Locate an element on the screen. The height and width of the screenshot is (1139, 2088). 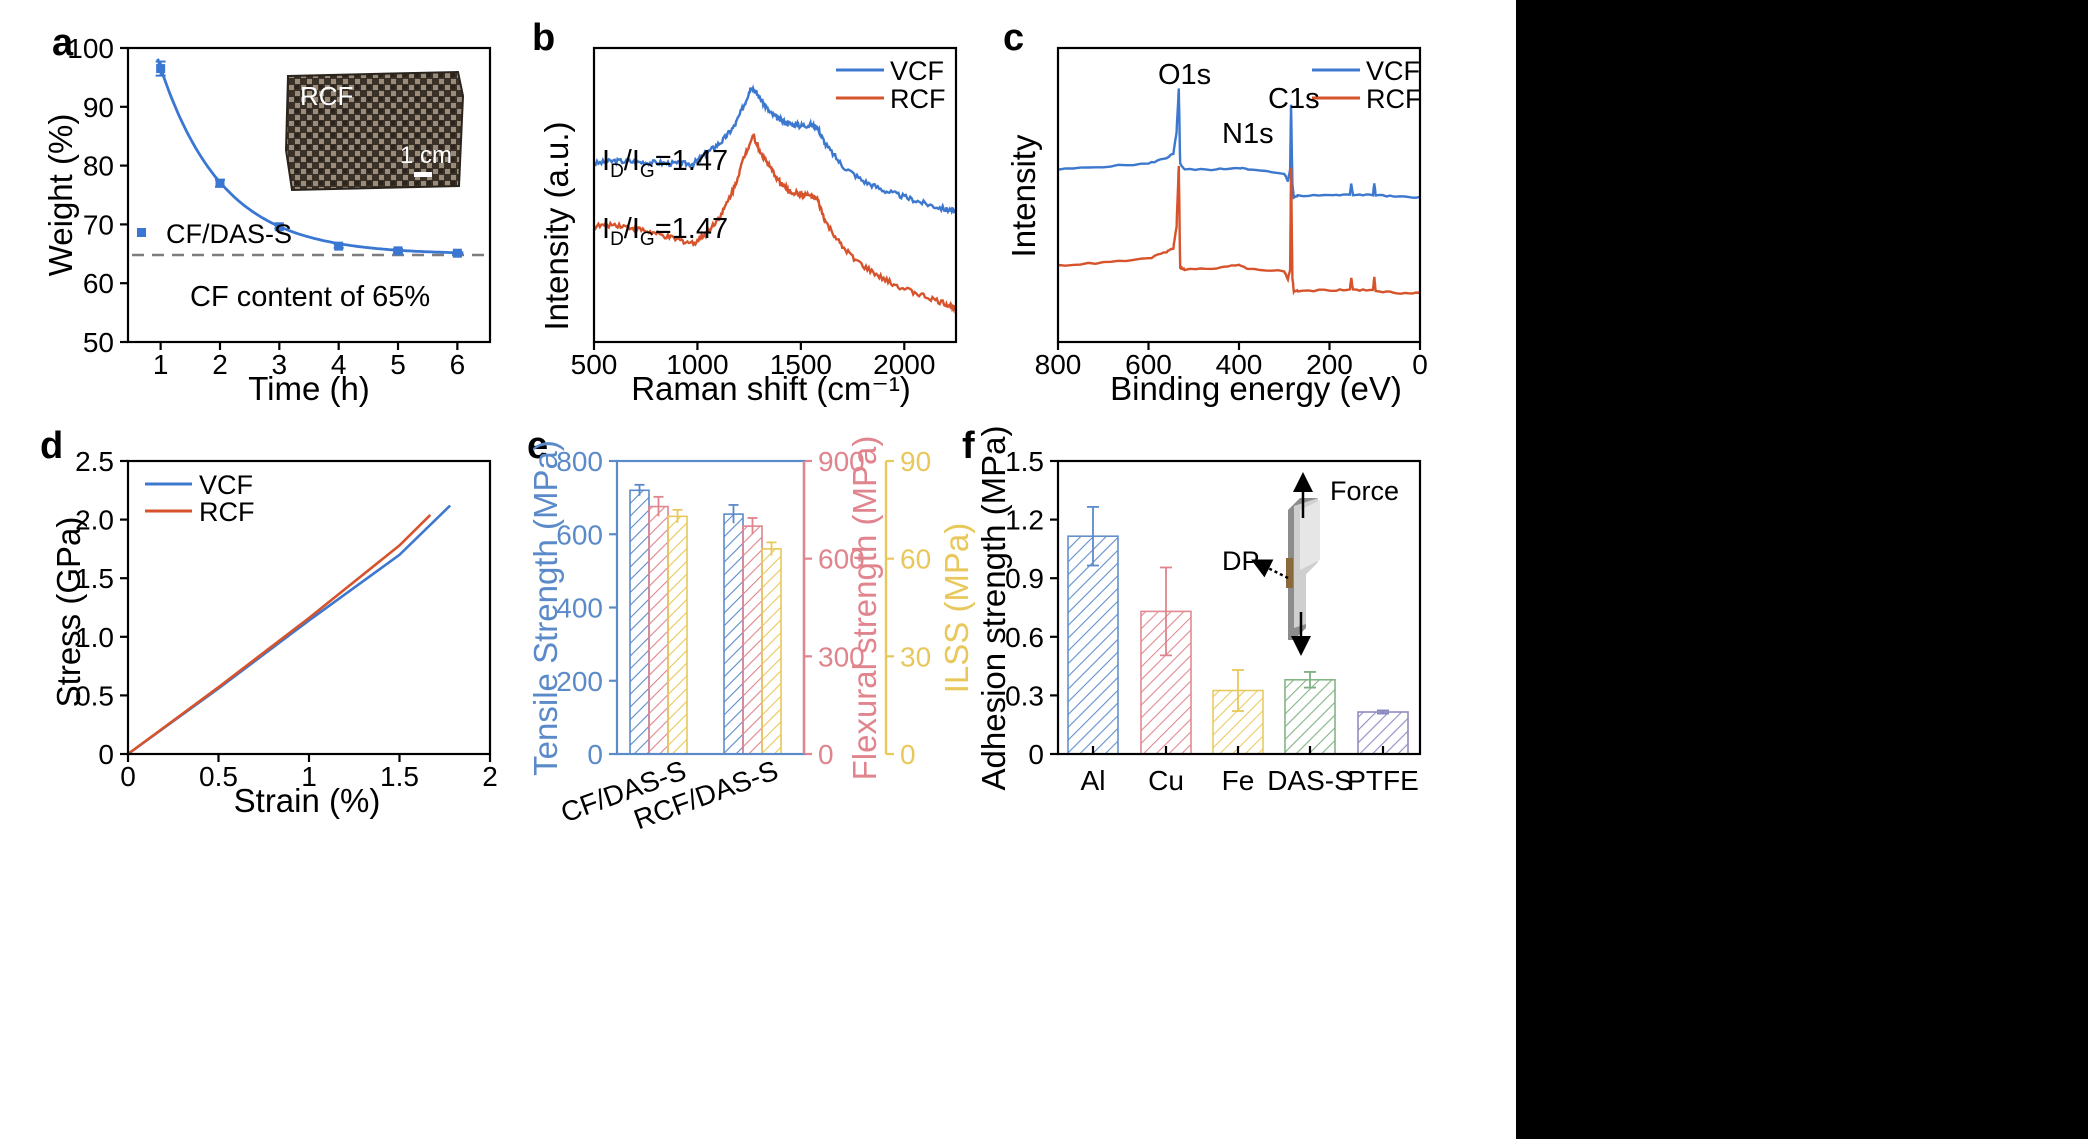
e-ilss-ytick-label: 60 is located at coordinates (915, 559).